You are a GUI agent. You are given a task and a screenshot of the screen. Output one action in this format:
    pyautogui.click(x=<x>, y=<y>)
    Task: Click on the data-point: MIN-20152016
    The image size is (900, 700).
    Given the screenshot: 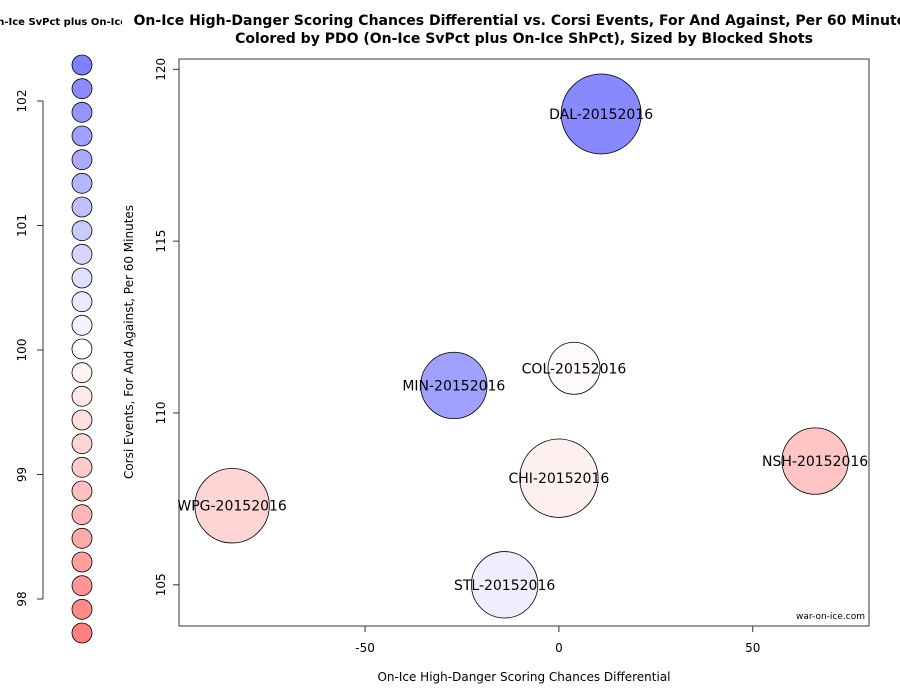 What is the action you would take?
    pyautogui.click(x=453, y=385)
    